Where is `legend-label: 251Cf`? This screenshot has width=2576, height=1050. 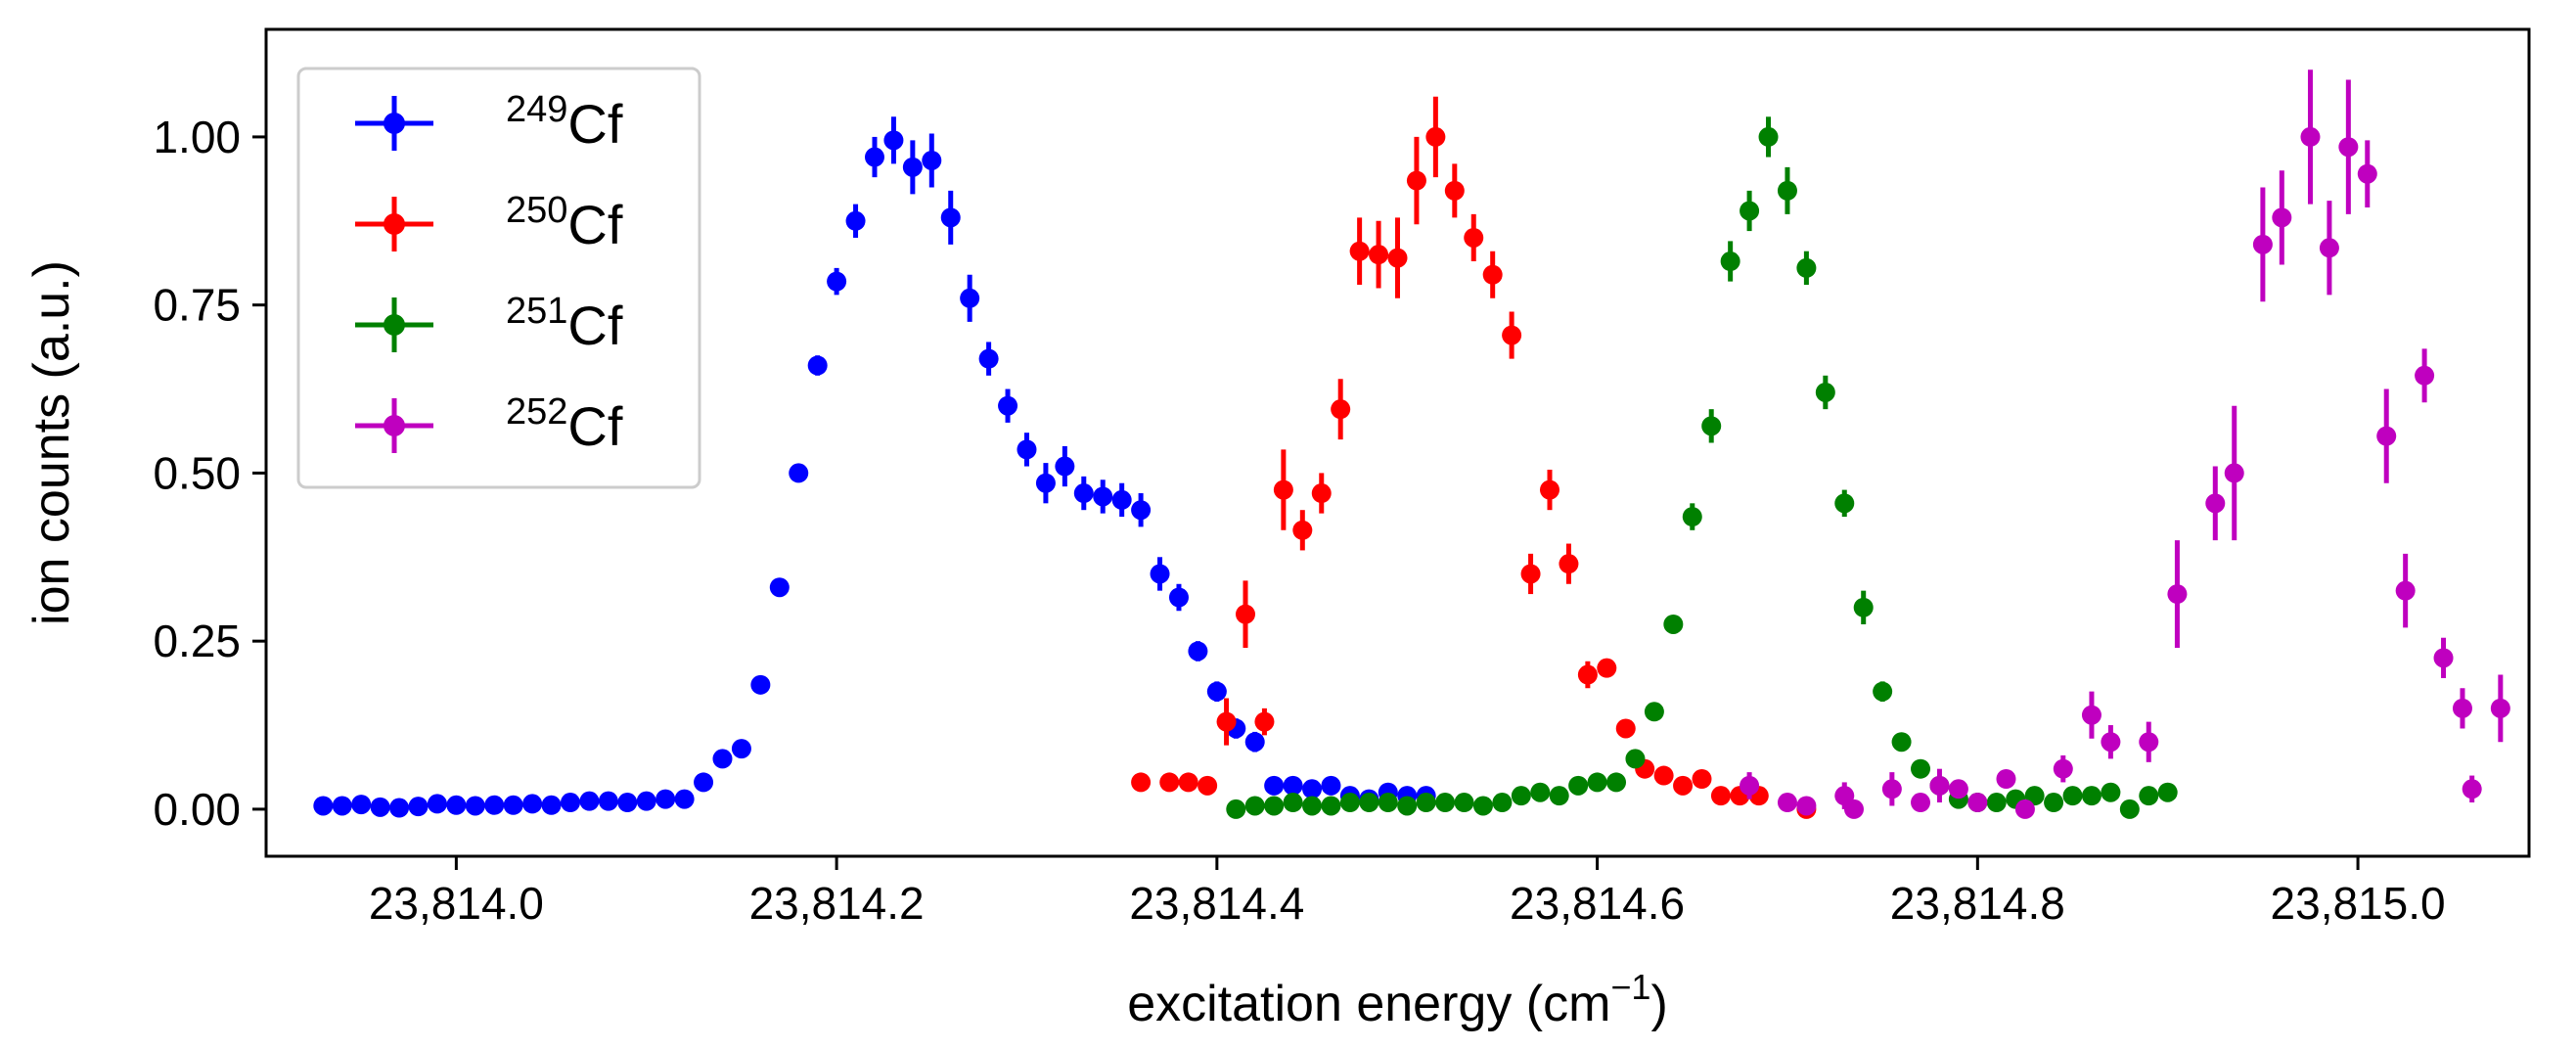 legend-label: 251Cf is located at coordinates (564, 323).